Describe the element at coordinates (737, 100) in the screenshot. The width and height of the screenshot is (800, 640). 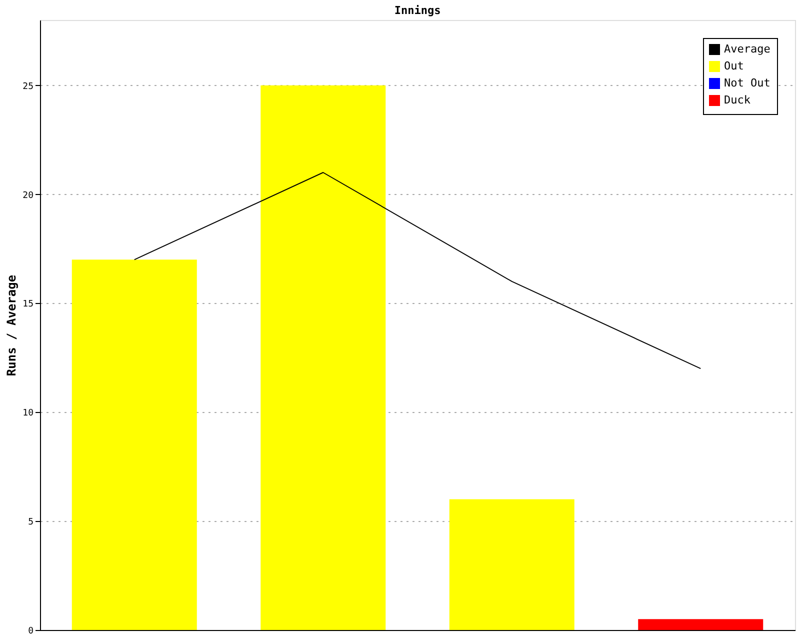
I see `legend-label: Duck` at that location.